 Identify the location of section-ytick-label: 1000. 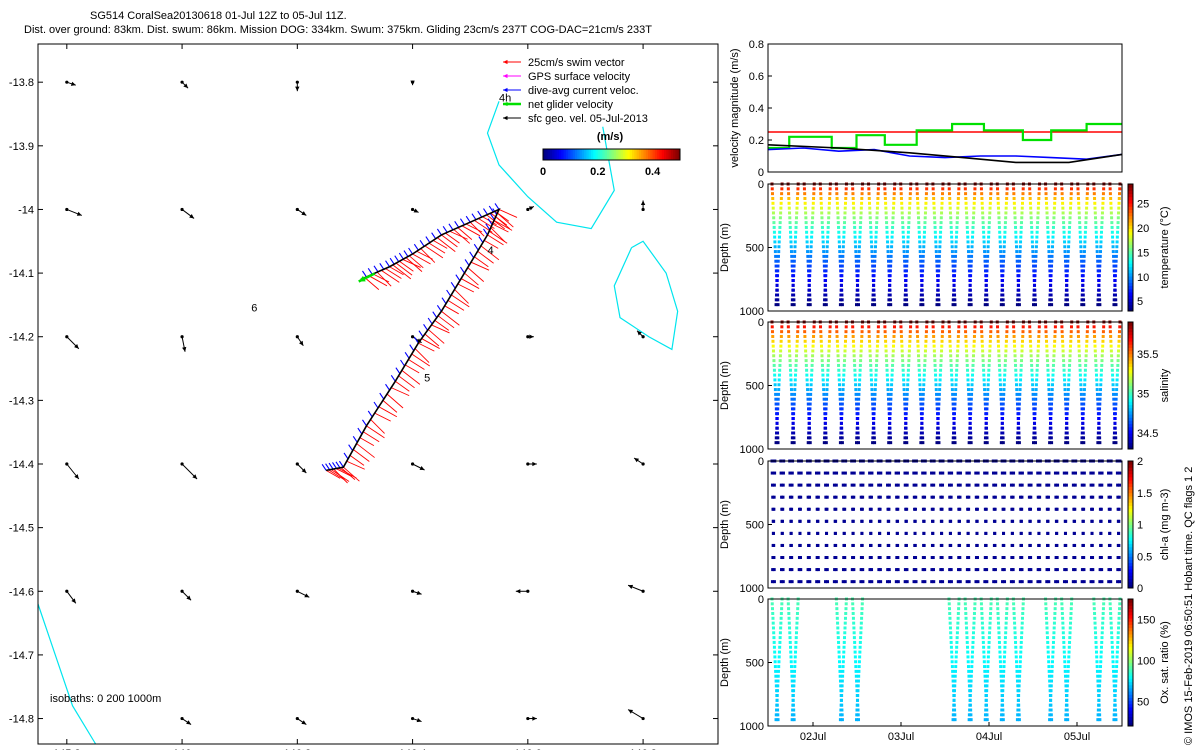
(752, 312).